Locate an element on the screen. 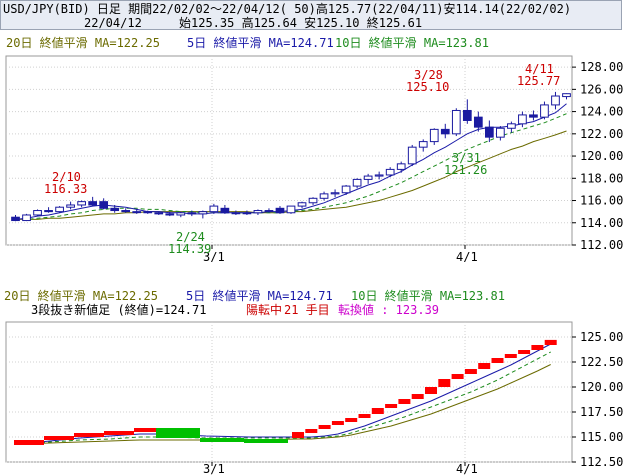 The height and width of the screenshot is (475, 624). indicator-count: 21 手目 is located at coordinates (307, 310).